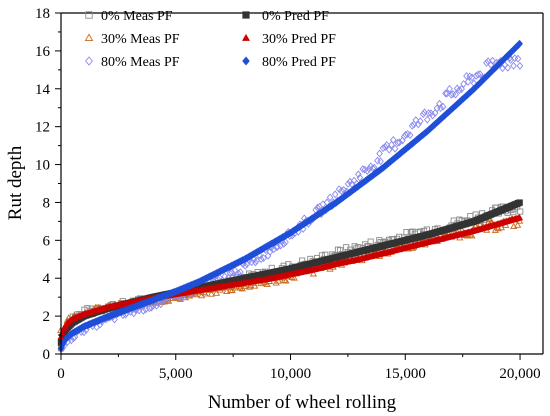 This screenshot has width=550, height=416. Describe the element at coordinates (42, 14) in the screenshot. I see `y-tick-label: 18` at that location.